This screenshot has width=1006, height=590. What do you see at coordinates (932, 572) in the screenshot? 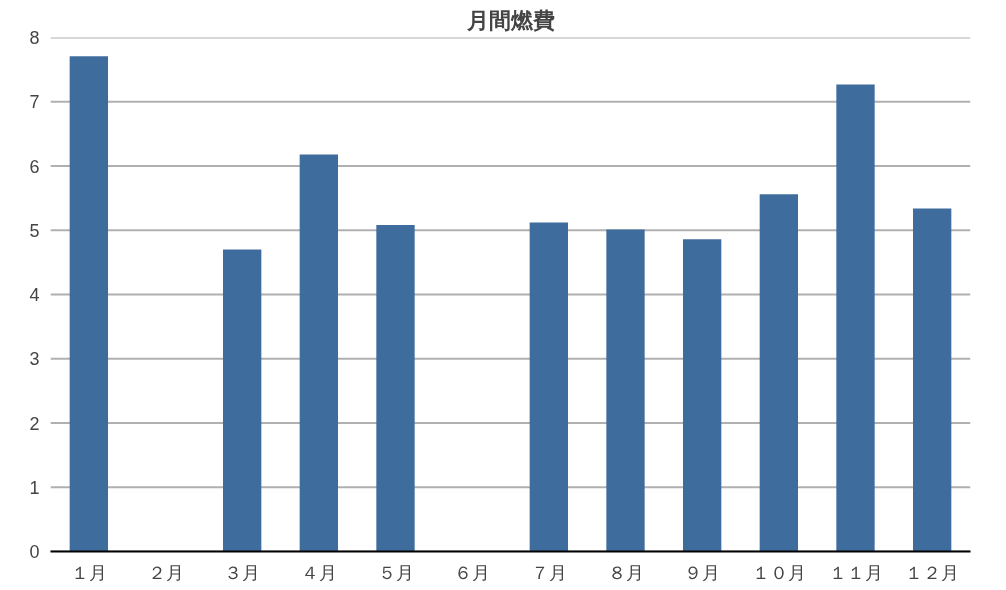
I see `x-tick-label: １２月` at bounding box center [932, 572].